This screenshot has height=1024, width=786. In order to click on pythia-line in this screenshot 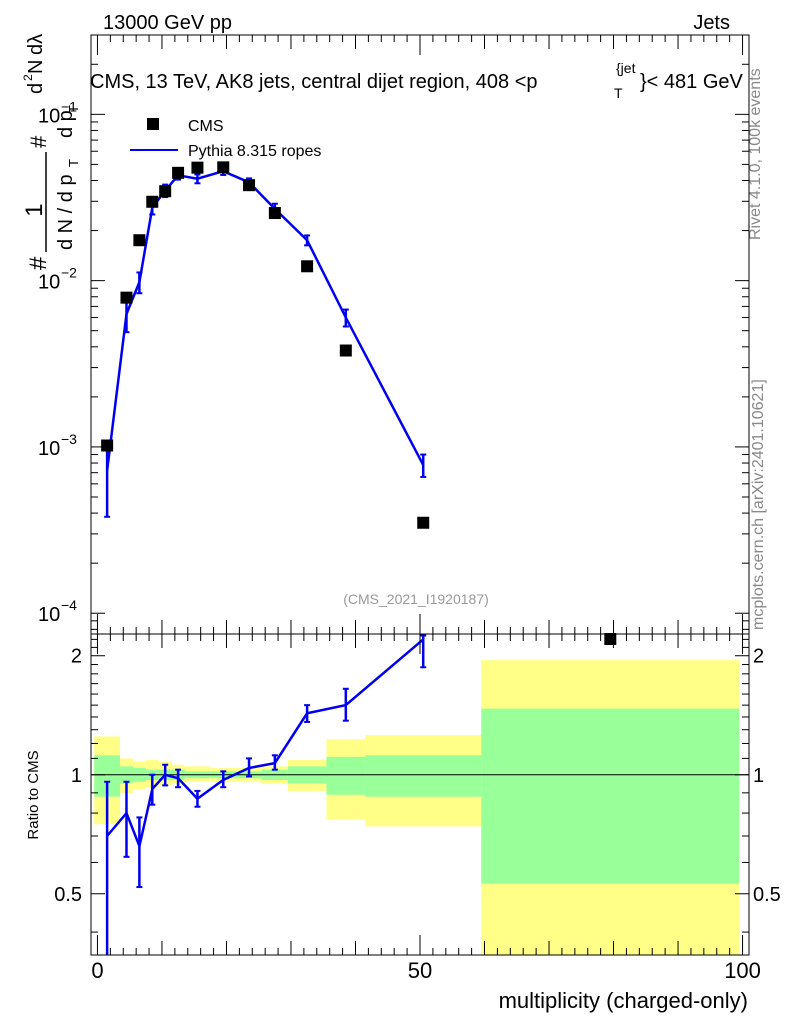, I will do `click(265, 320)`.